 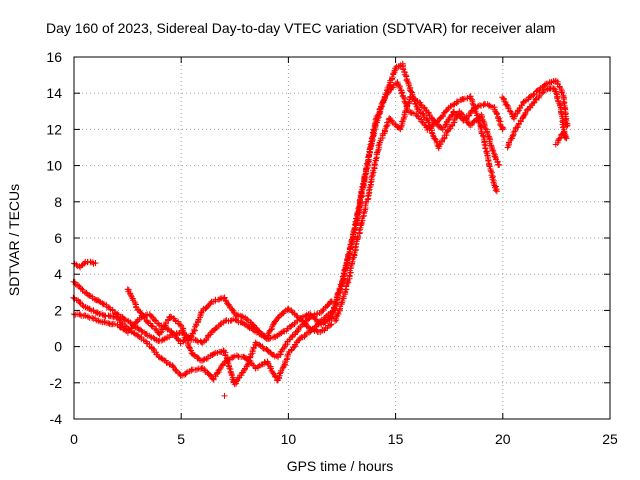 I want to click on x-tick-label: 10, so click(x=289, y=439).